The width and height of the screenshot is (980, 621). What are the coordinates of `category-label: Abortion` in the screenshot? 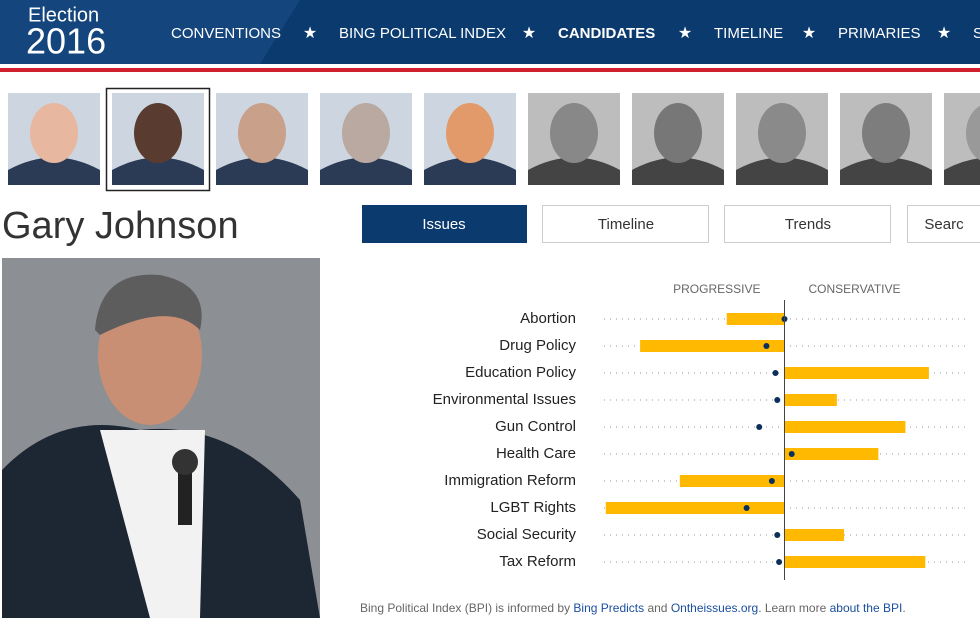 It's located at (548, 318).